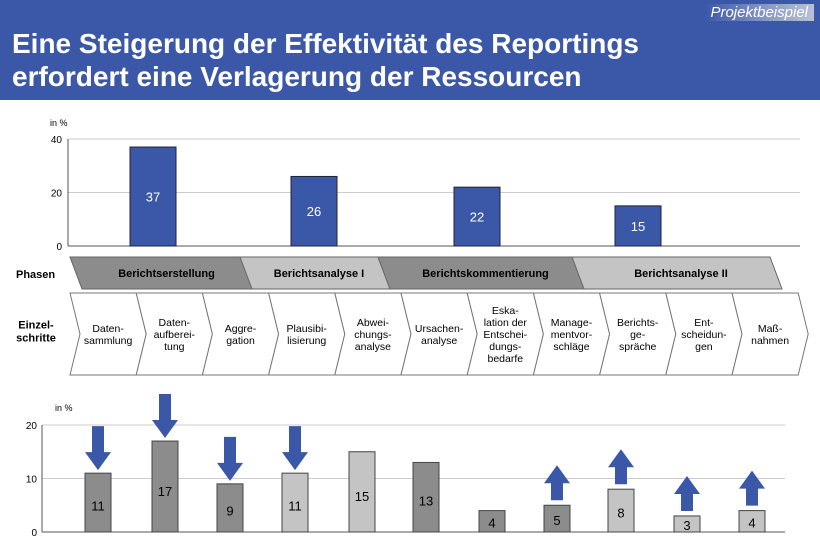  What do you see at coordinates (35, 275) in the screenshot?
I see `phases-label: Phasen` at bounding box center [35, 275].